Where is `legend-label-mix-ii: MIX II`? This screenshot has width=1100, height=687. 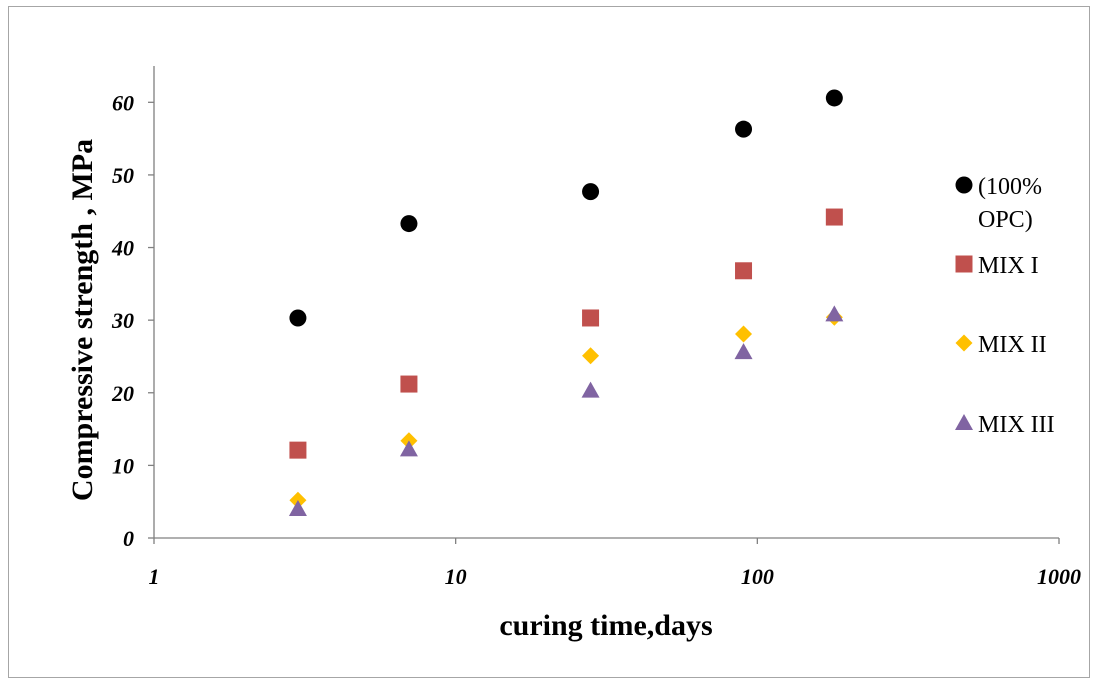 legend-label-mix-ii: MIX II is located at coordinates (1012, 345).